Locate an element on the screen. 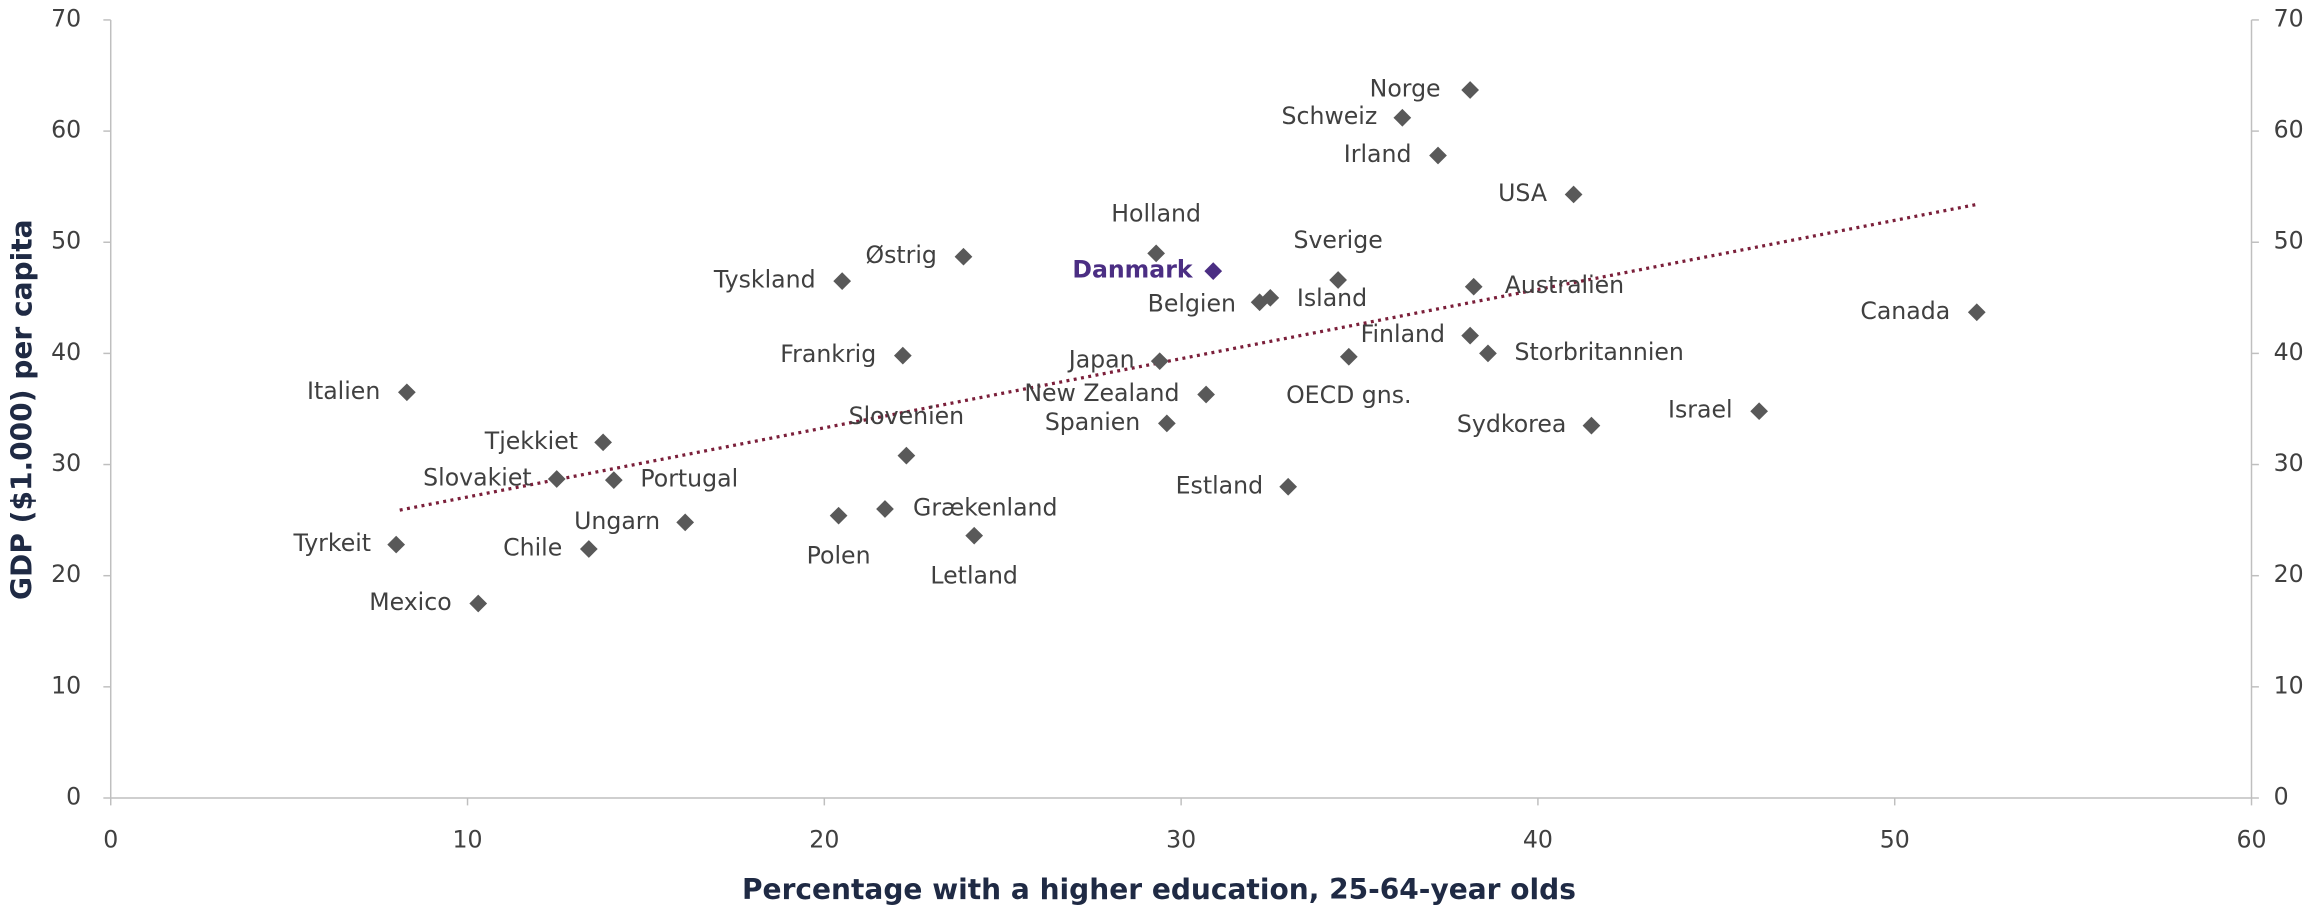 This screenshot has width=2315, height=908. point-label: USA is located at coordinates (1522, 193).